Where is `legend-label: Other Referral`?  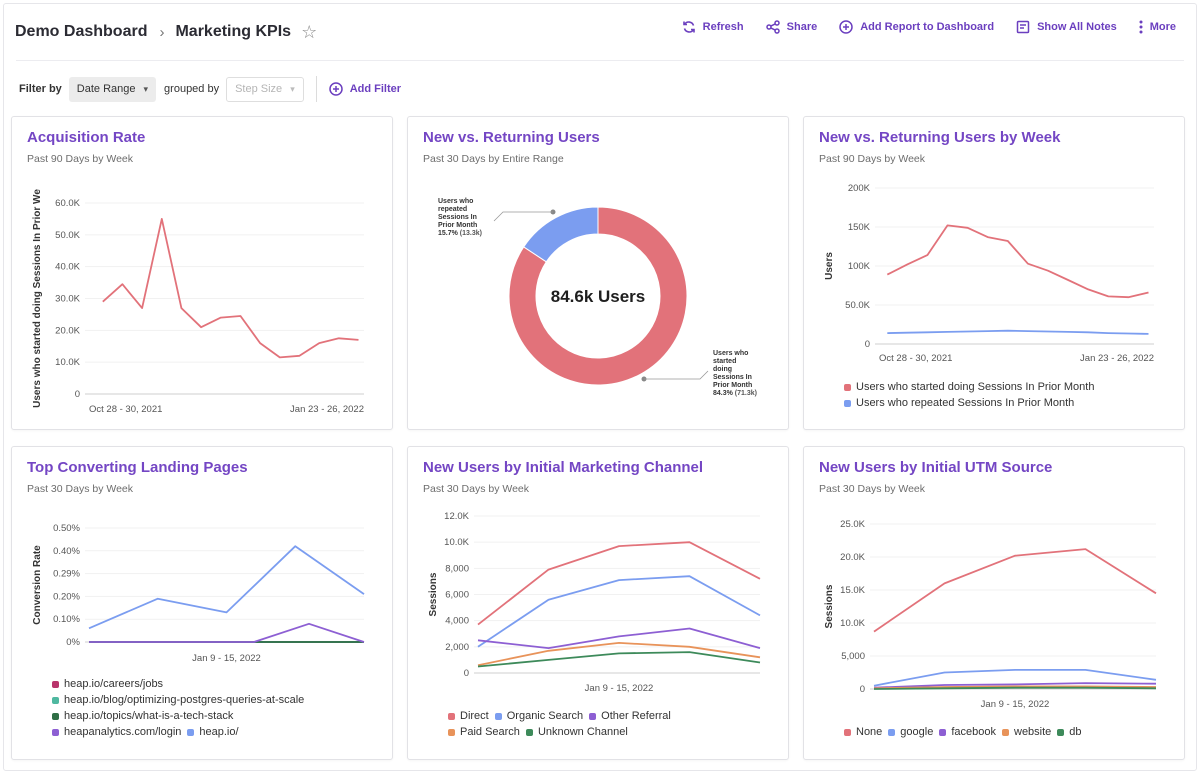
legend-label: Other Referral is located at coordinates (636, 716).